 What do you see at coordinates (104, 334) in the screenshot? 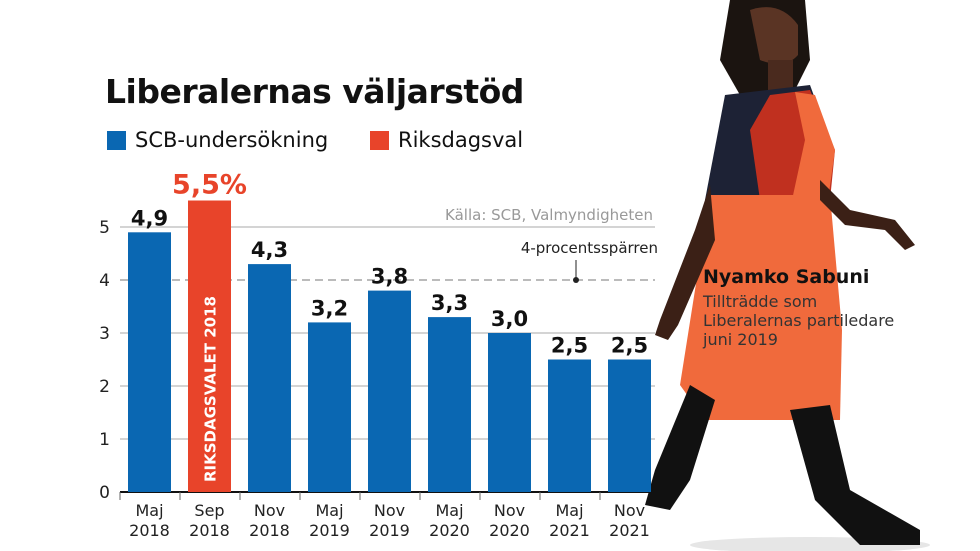
I see `y-tick-label: 3` at bounding box center [104, 334].